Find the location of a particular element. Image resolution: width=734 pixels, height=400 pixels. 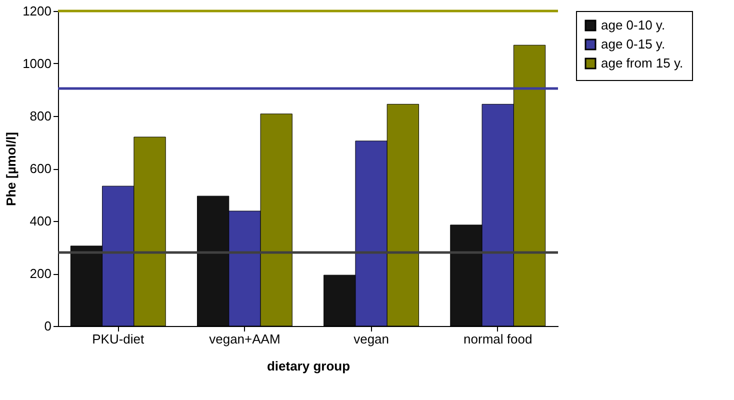

y-tick-label: 600 is located at coordinates (41, 168).